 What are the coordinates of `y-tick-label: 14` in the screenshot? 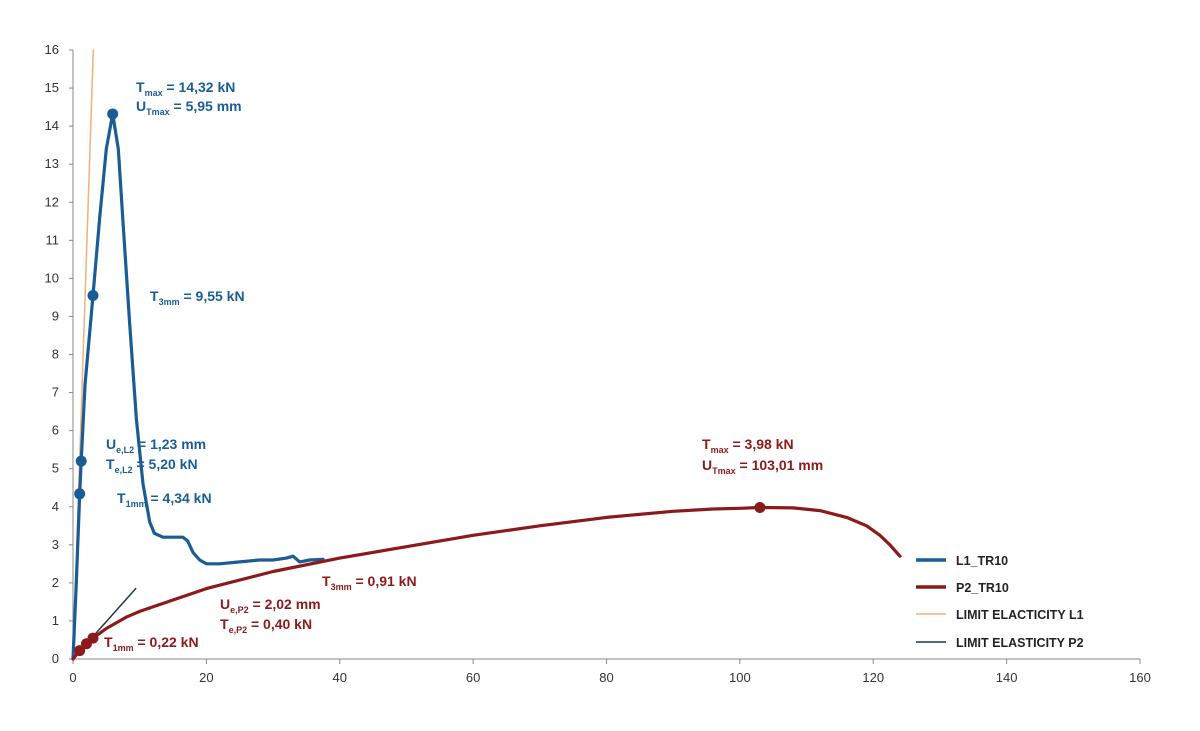 It's located at (52, 125).